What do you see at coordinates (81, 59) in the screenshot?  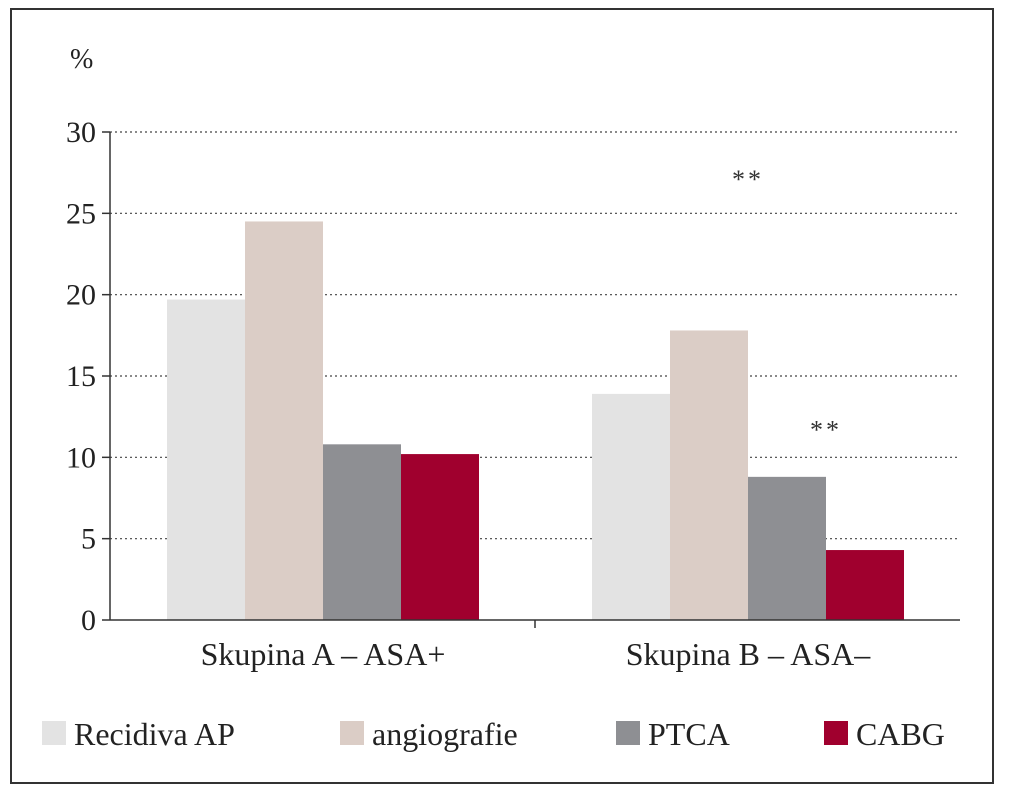 I see `y-axis-unit-label: %` at bounding box center [81, 59].